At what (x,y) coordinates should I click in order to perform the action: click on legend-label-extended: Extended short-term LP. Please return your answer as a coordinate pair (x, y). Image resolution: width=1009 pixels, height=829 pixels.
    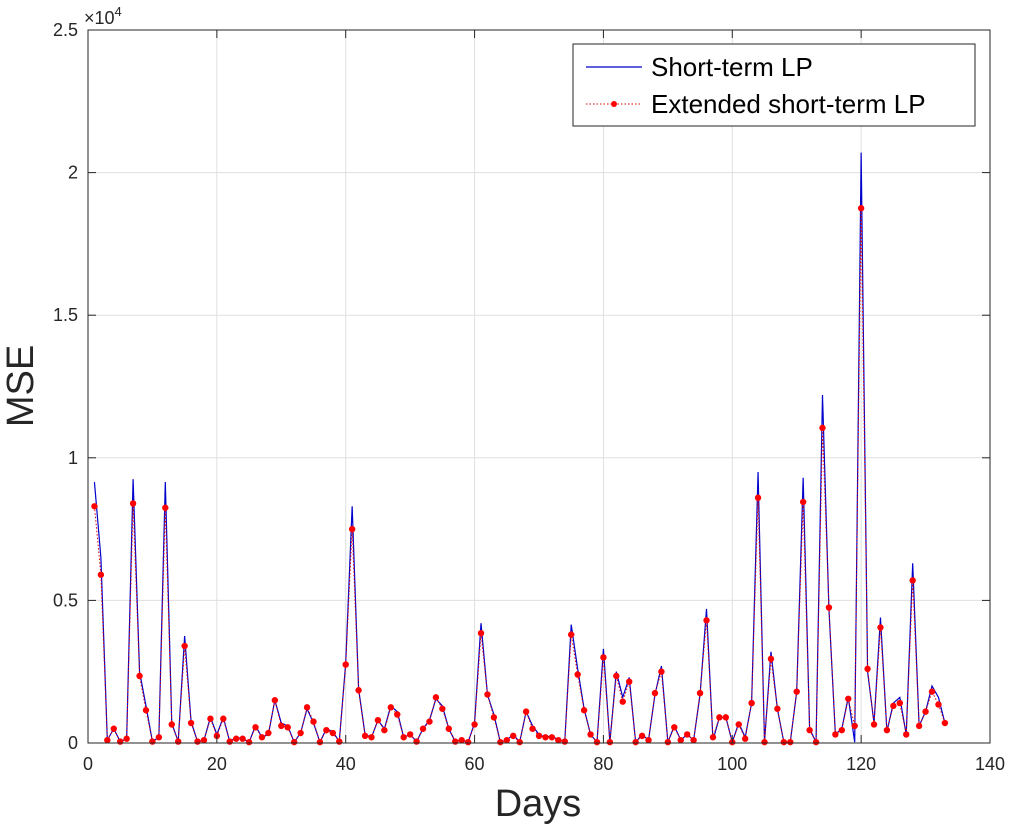
    Looking at the image, I should click on (788, 104).